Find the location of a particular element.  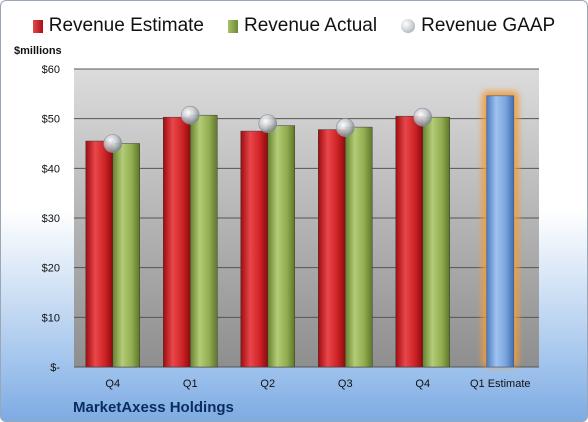

y-tick-label: $10 is located at coordinates (51, 318).